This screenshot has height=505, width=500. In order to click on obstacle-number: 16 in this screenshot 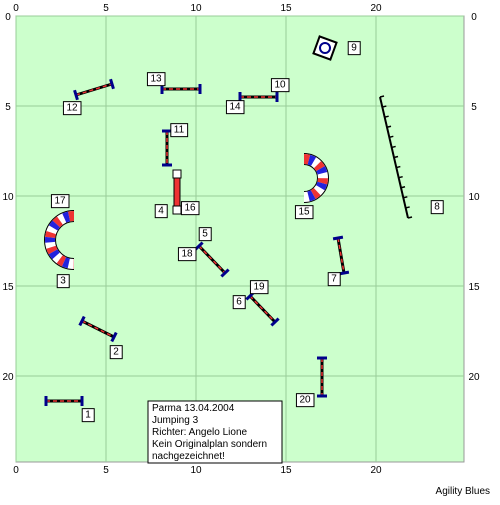, I will do `click(190, 208)`.